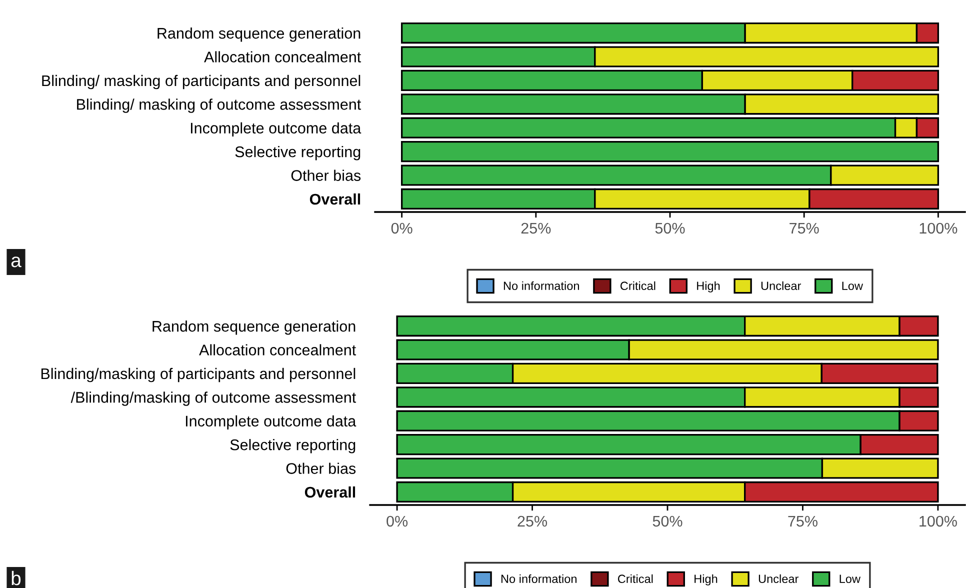 The height and width of the screenshot is (588, 966). I want to click on bar, so click(670, 151).